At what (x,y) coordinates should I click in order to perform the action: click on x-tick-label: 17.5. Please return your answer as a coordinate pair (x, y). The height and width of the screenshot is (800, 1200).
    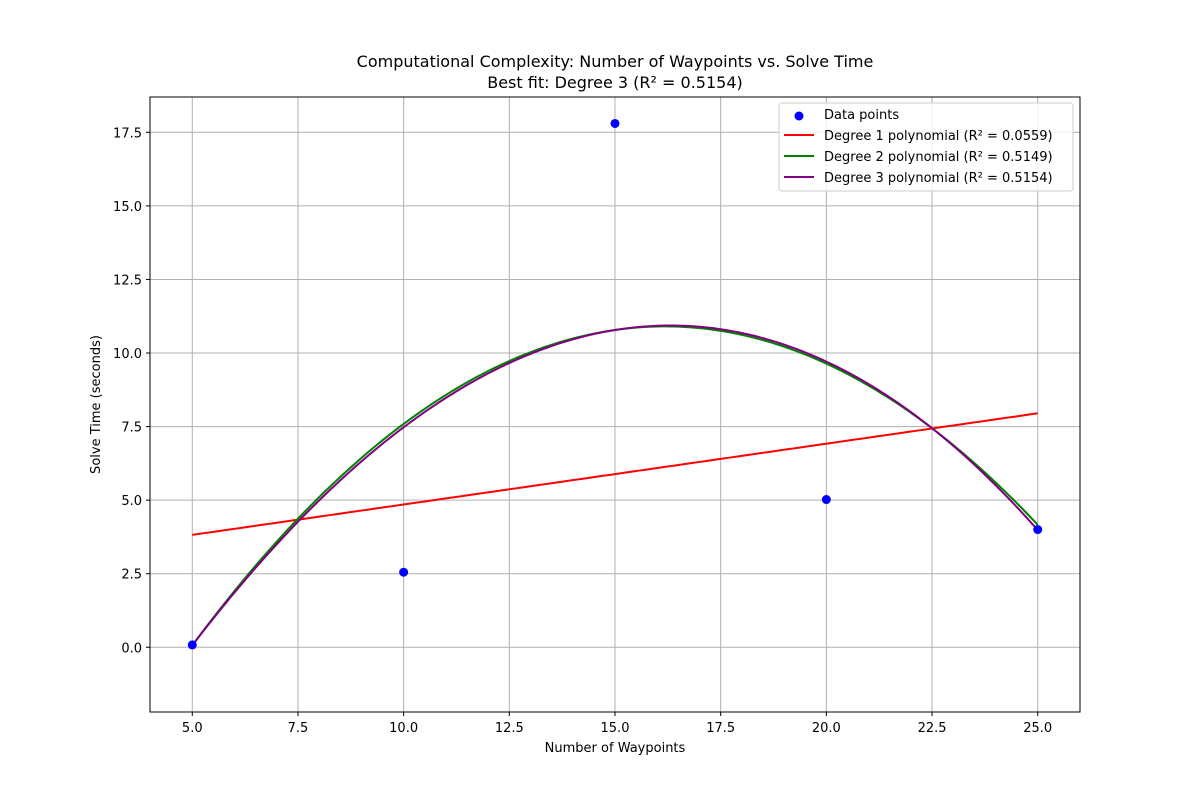
    Looking at the image, I should click on (720, 728).